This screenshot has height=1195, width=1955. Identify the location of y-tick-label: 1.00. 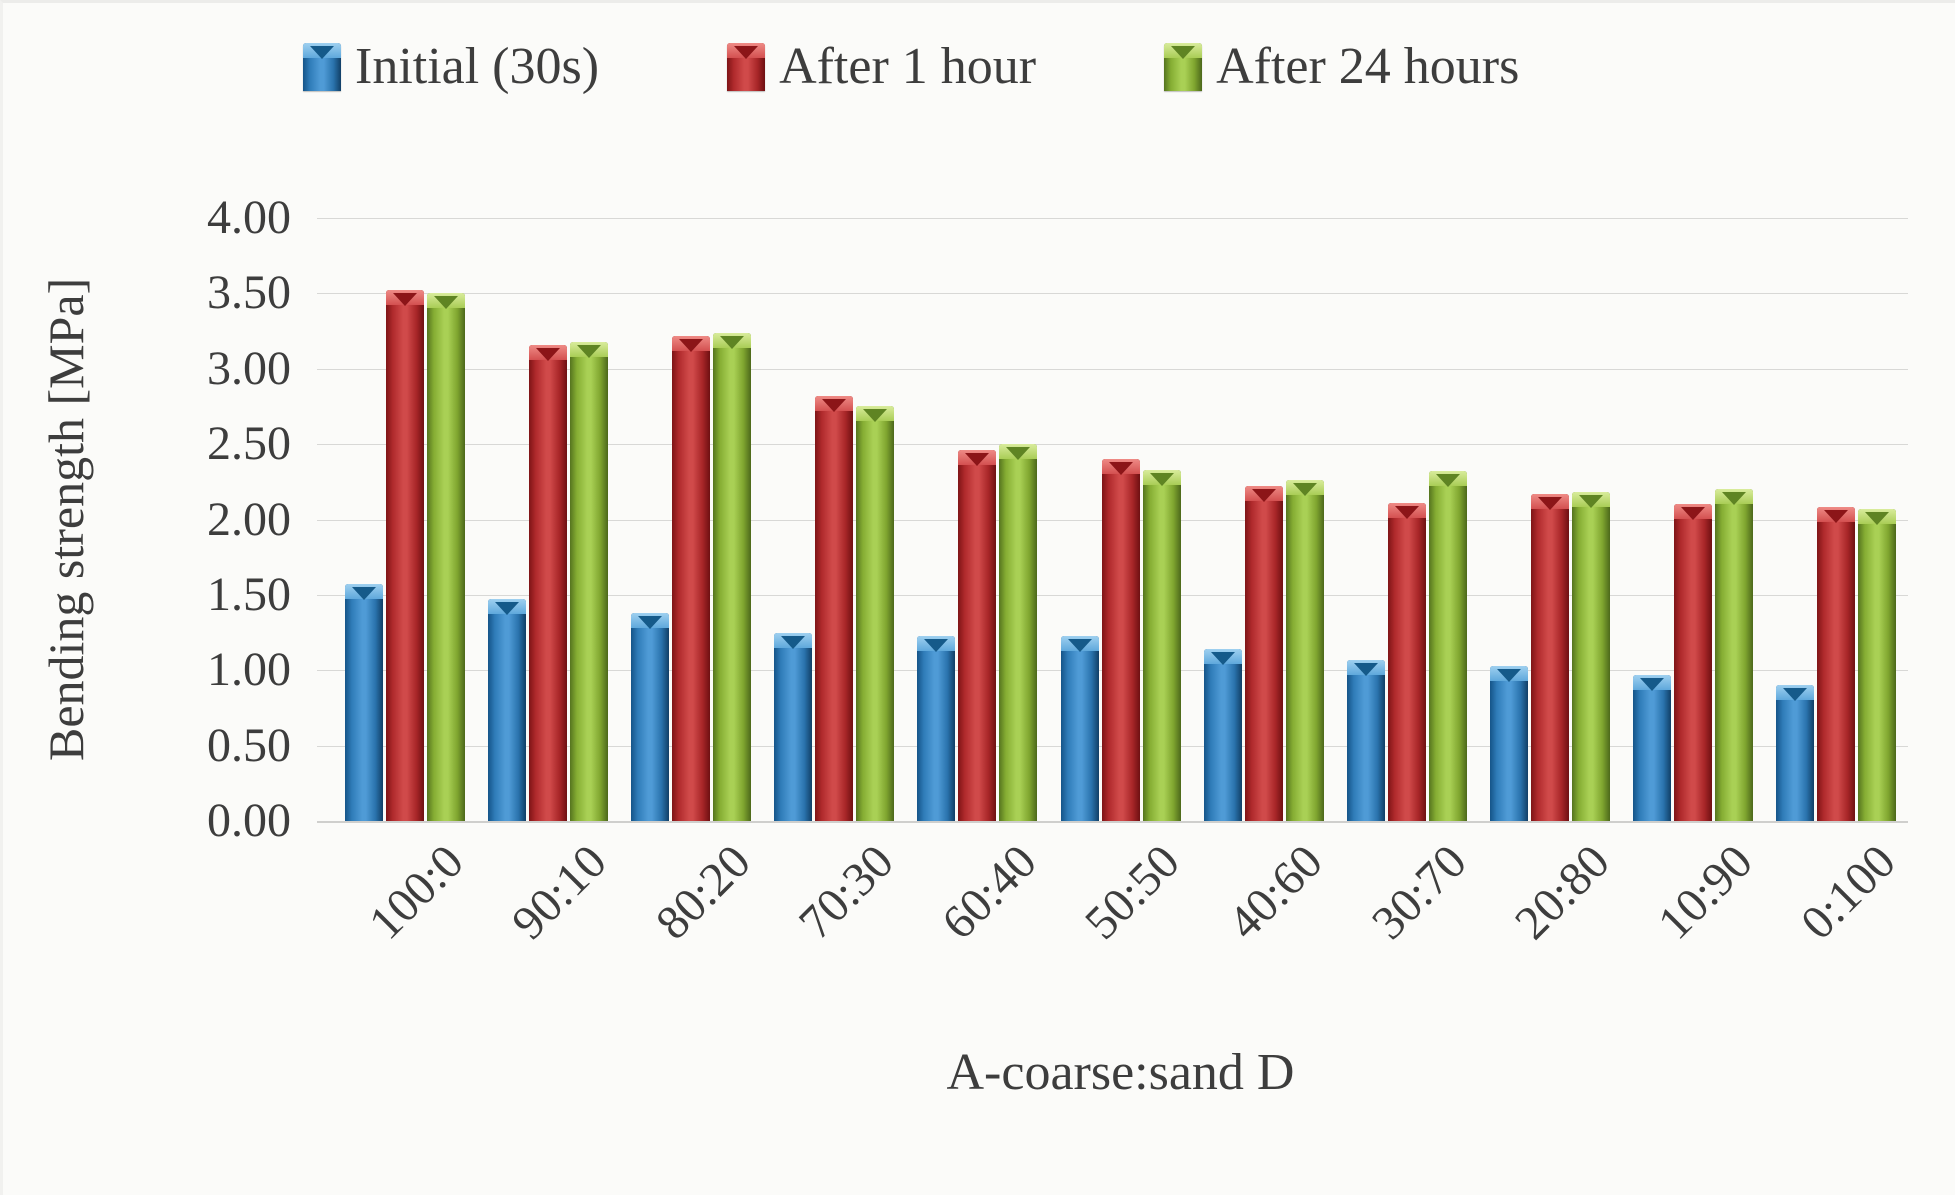
(249, 670).